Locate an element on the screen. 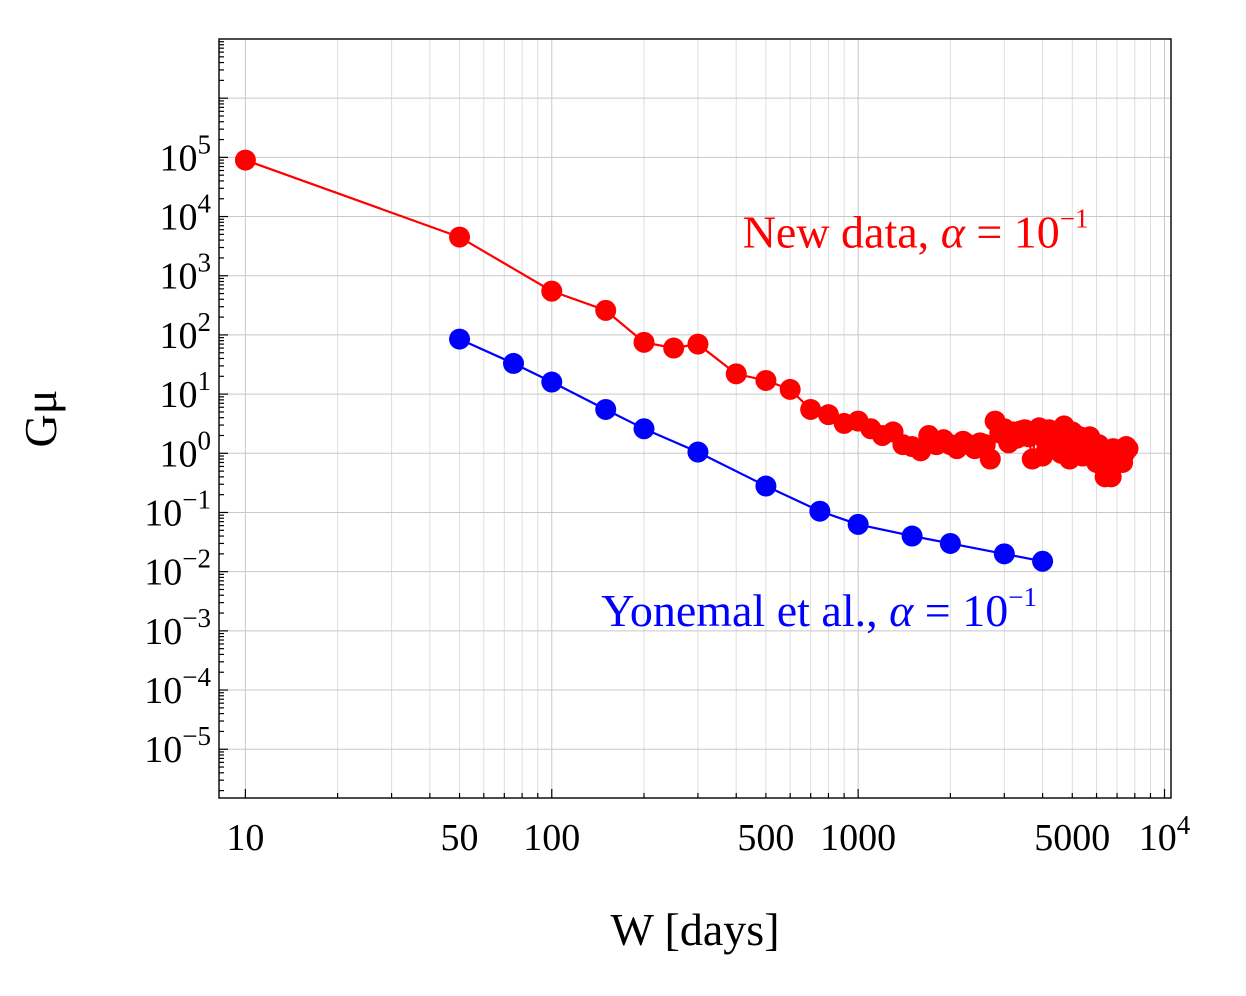 Image resolution: width=1246 pixels, height=996 pixels. x-tick-label: 50 is located at coordinates (460, 838).